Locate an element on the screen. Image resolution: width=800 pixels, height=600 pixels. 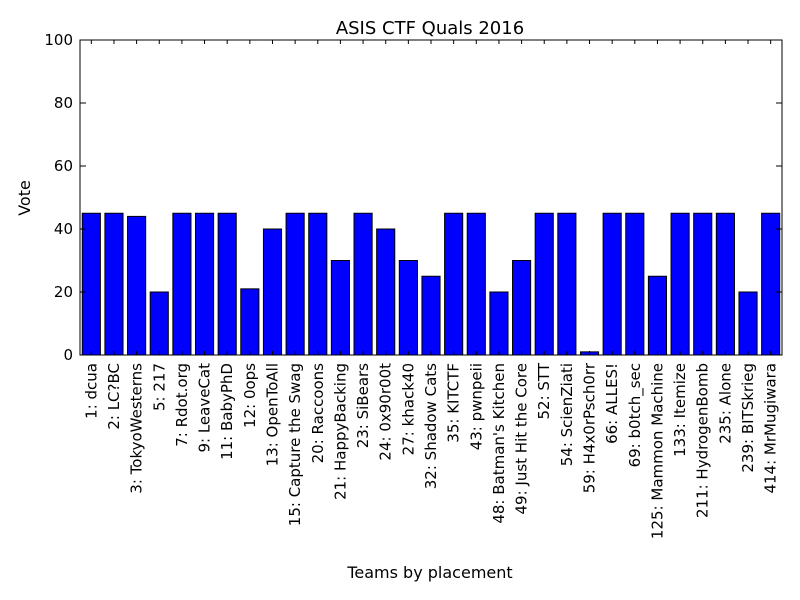
y-tick-label: 0 is located at coordinates (68, 355).